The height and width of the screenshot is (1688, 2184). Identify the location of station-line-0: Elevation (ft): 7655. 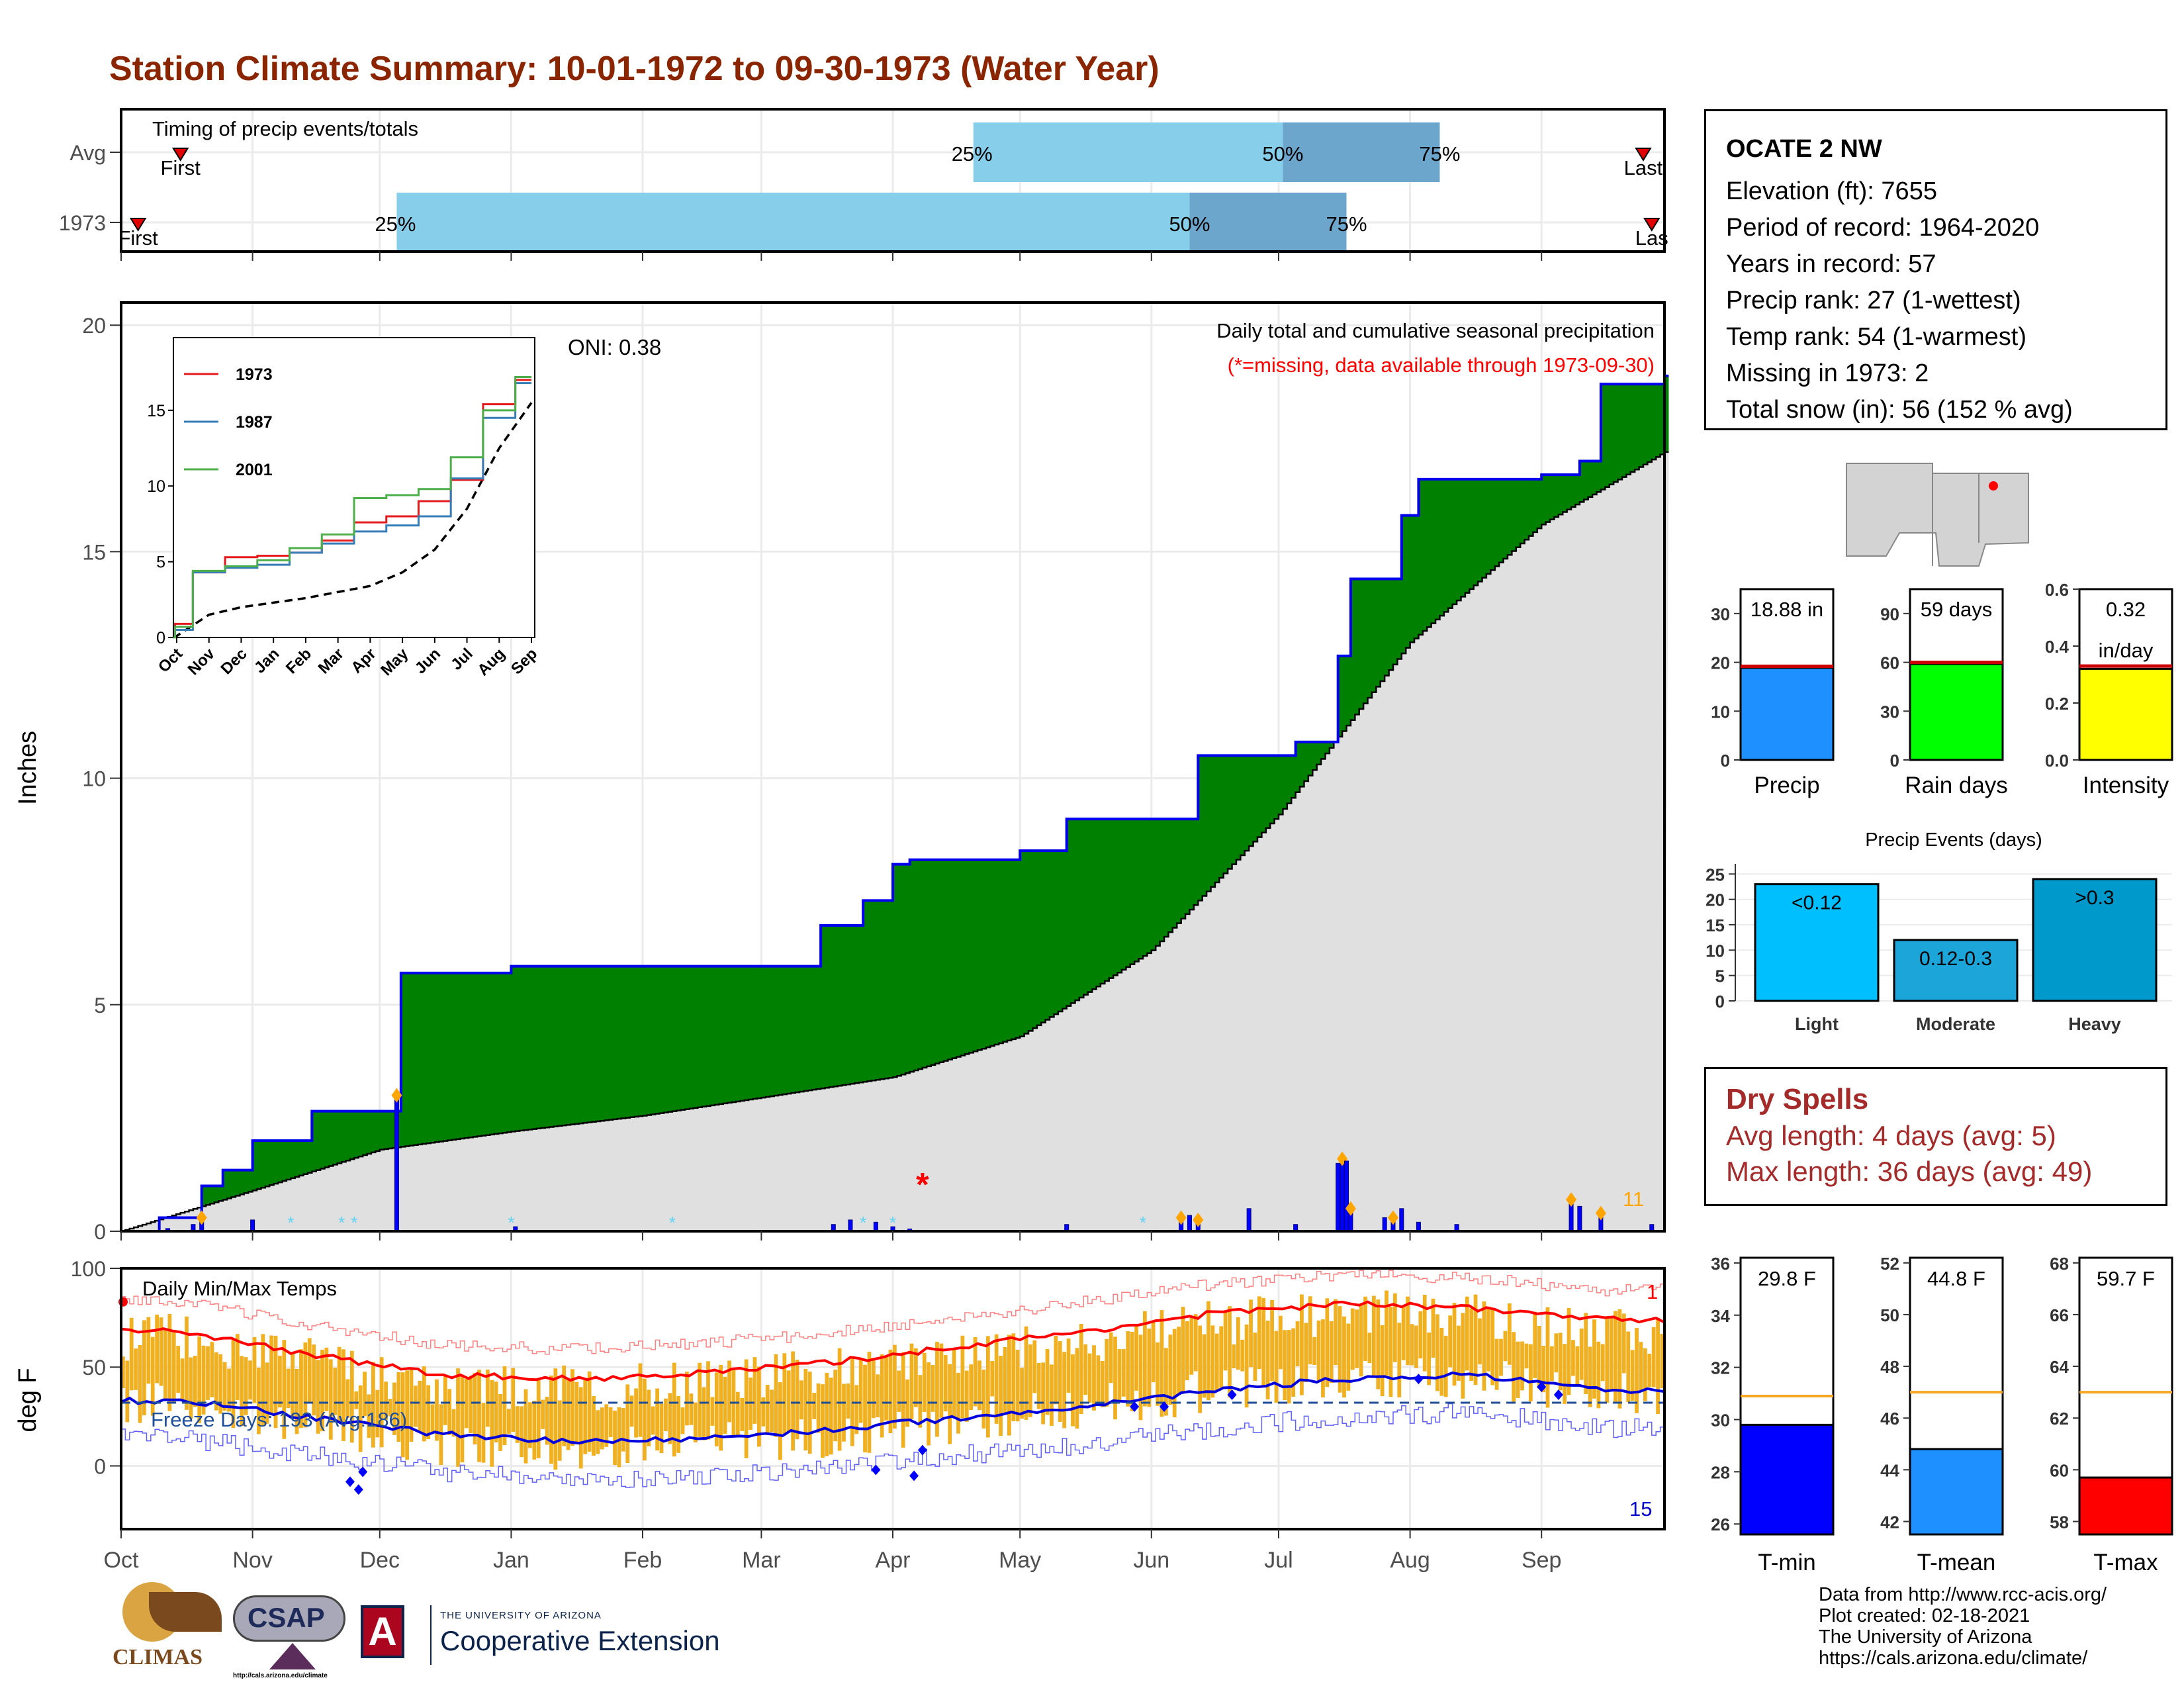
(1831, 191).